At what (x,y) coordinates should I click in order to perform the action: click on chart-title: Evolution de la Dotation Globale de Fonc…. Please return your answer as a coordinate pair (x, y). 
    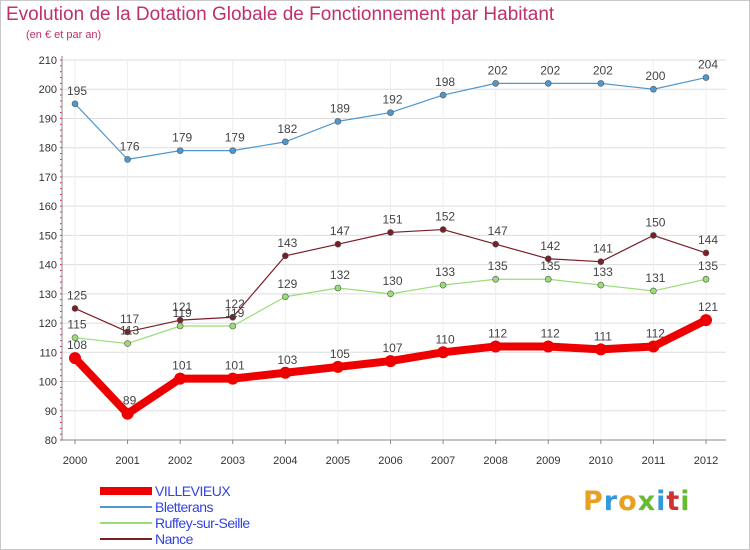
    Looking at the image, I should click on (280, 14).